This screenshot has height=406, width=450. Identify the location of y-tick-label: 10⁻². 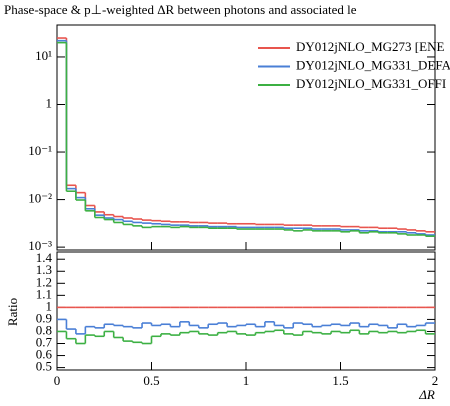
(40, 198).